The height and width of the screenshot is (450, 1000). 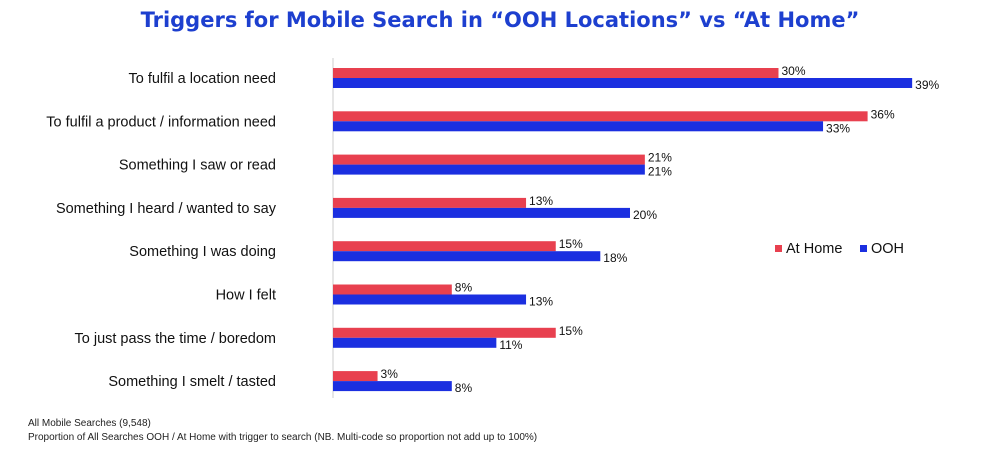 What do you see at coordinates (645, 215) in the screenshot?
I see `data-label-ooh: 20%` at bounding box center [645, 215].